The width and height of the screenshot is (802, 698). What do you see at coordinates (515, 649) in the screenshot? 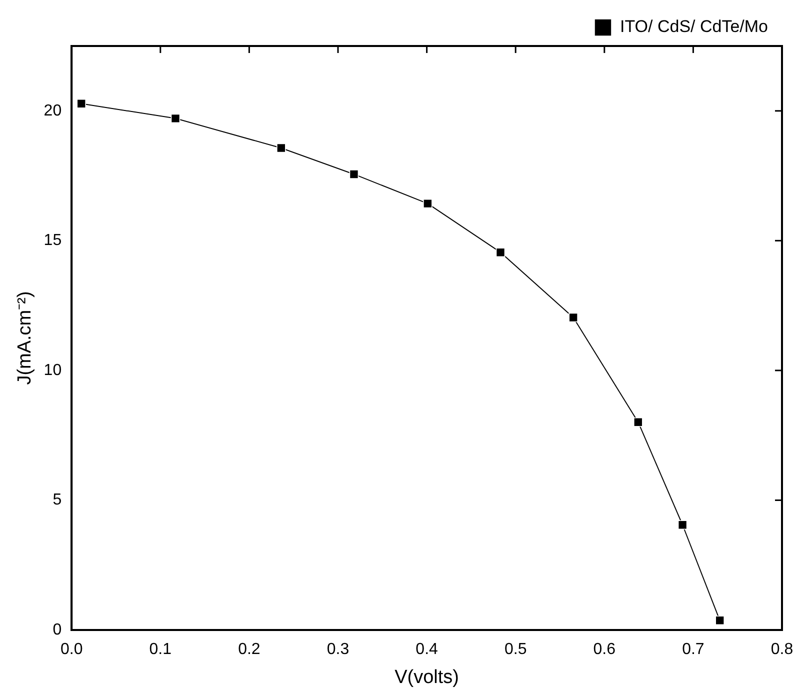
I see `x-tick-label: 0.5` at bounding box center [515, 649].